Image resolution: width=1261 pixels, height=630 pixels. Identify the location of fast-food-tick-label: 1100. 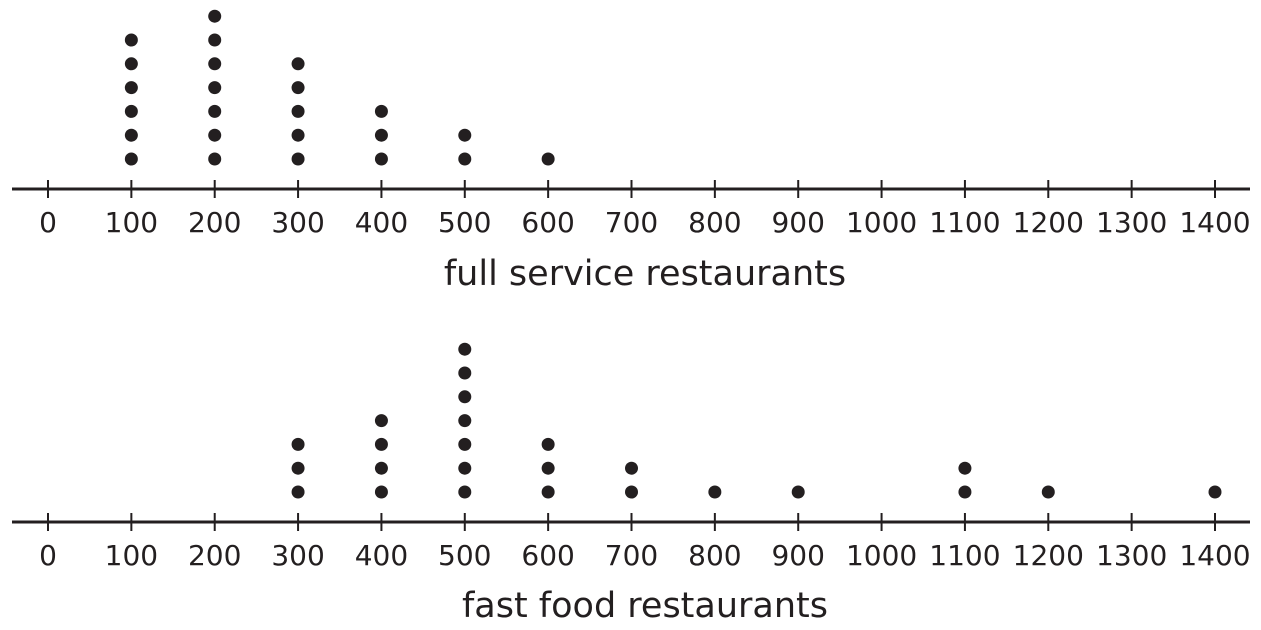
(964, 555).